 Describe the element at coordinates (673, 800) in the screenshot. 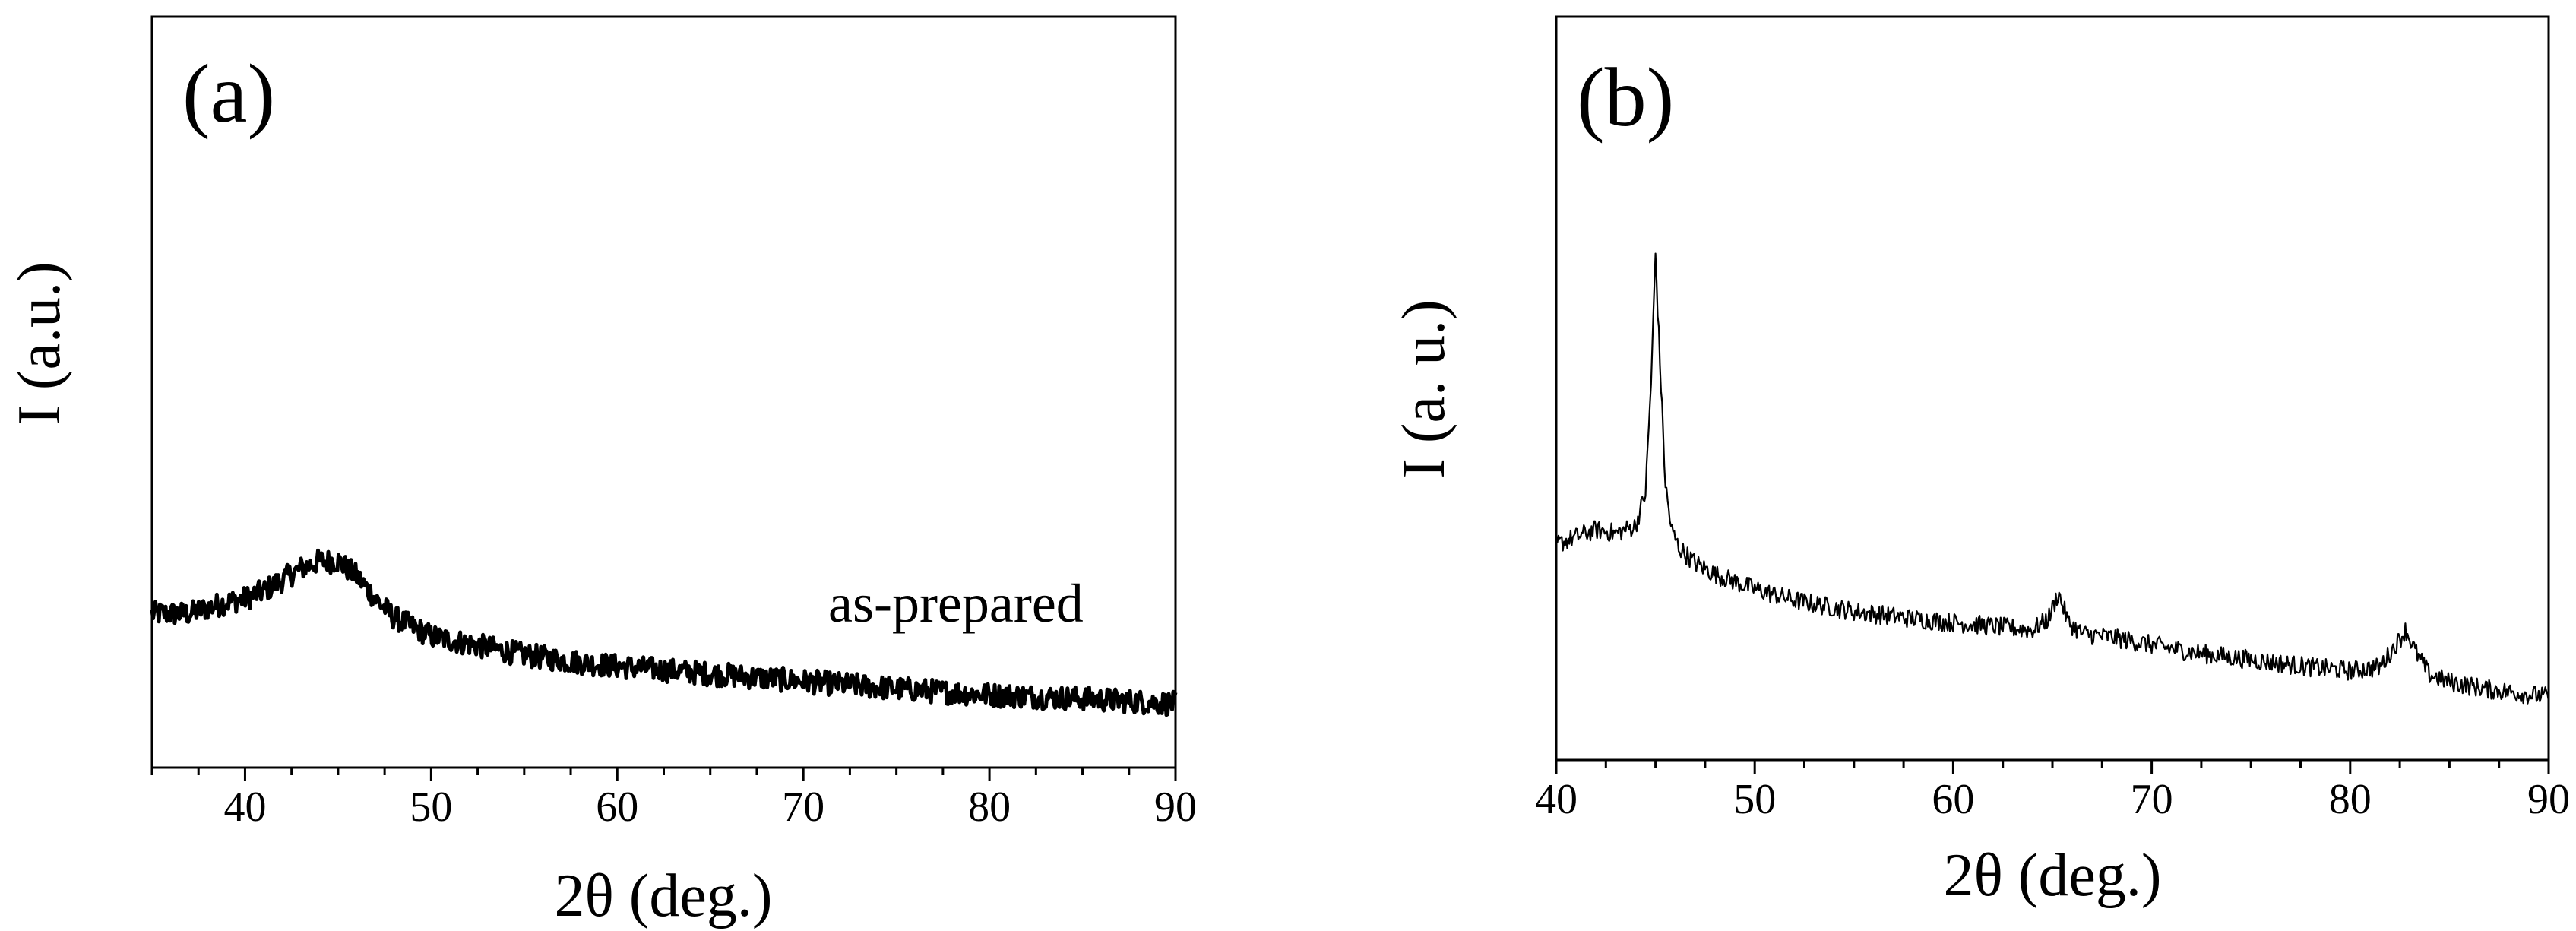

I see `x-ticks-a: 40 50 60 70 80 90` at that location.